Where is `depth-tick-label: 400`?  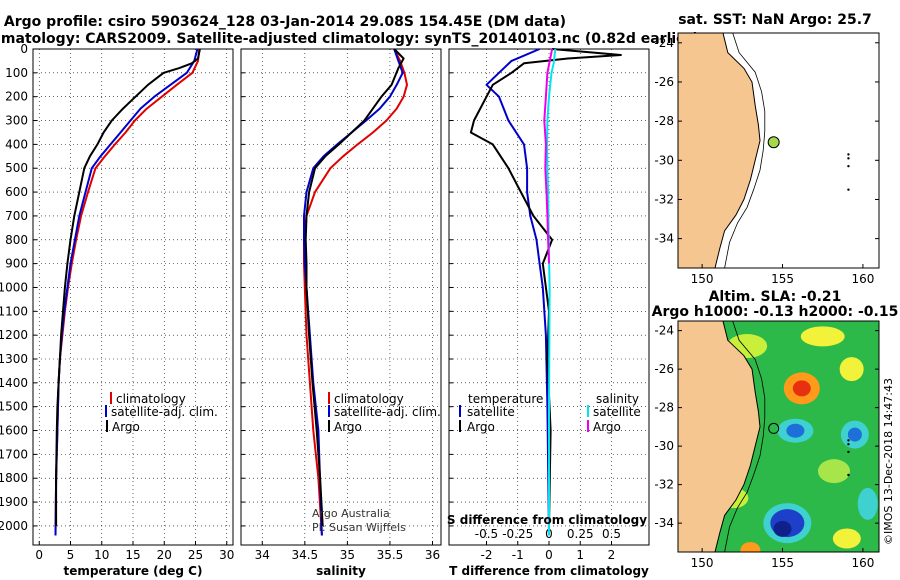 depth-tick-label: 400 is located at coordinates (16, 144).